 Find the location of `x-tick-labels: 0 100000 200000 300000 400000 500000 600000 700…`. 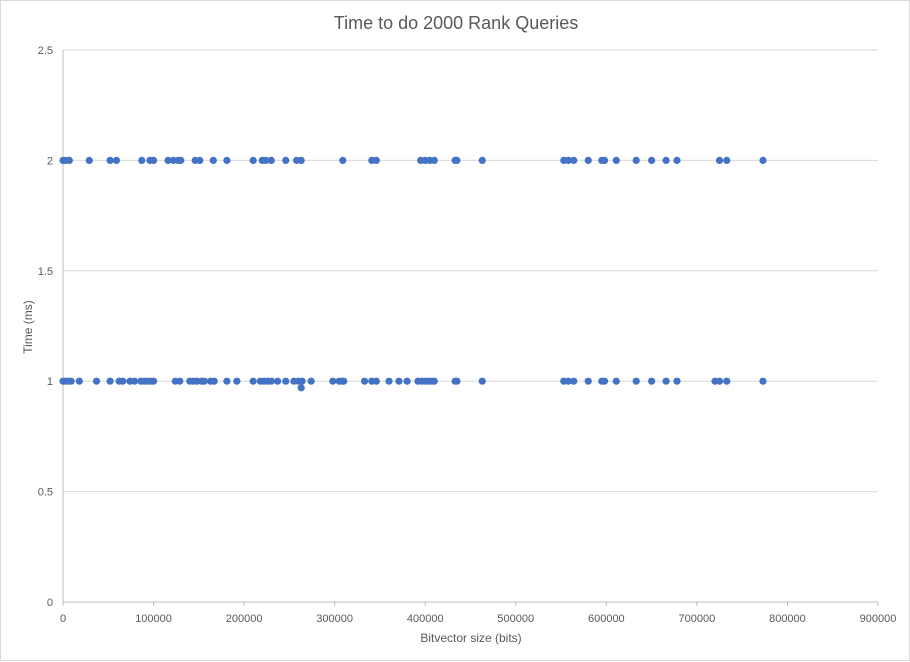

x-tick-labels: 0 100000 200000 300000 400000 500000 600000 700… is located at coordinates (478, 619).